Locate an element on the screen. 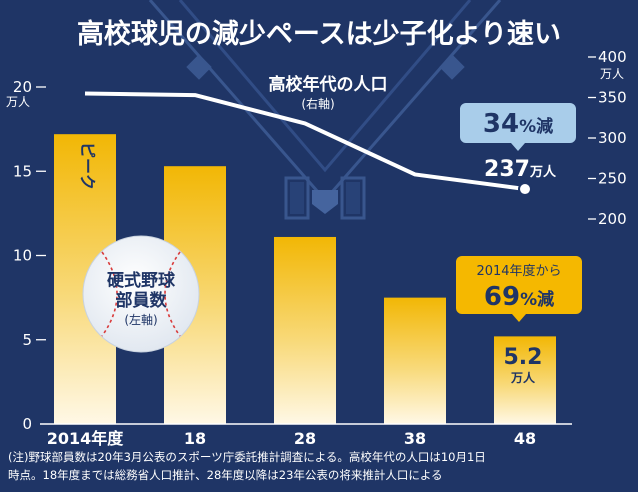 The width and height of the screenshot is (638, 492). population-end-unit: 万人 is located at coordinates (543, 172).